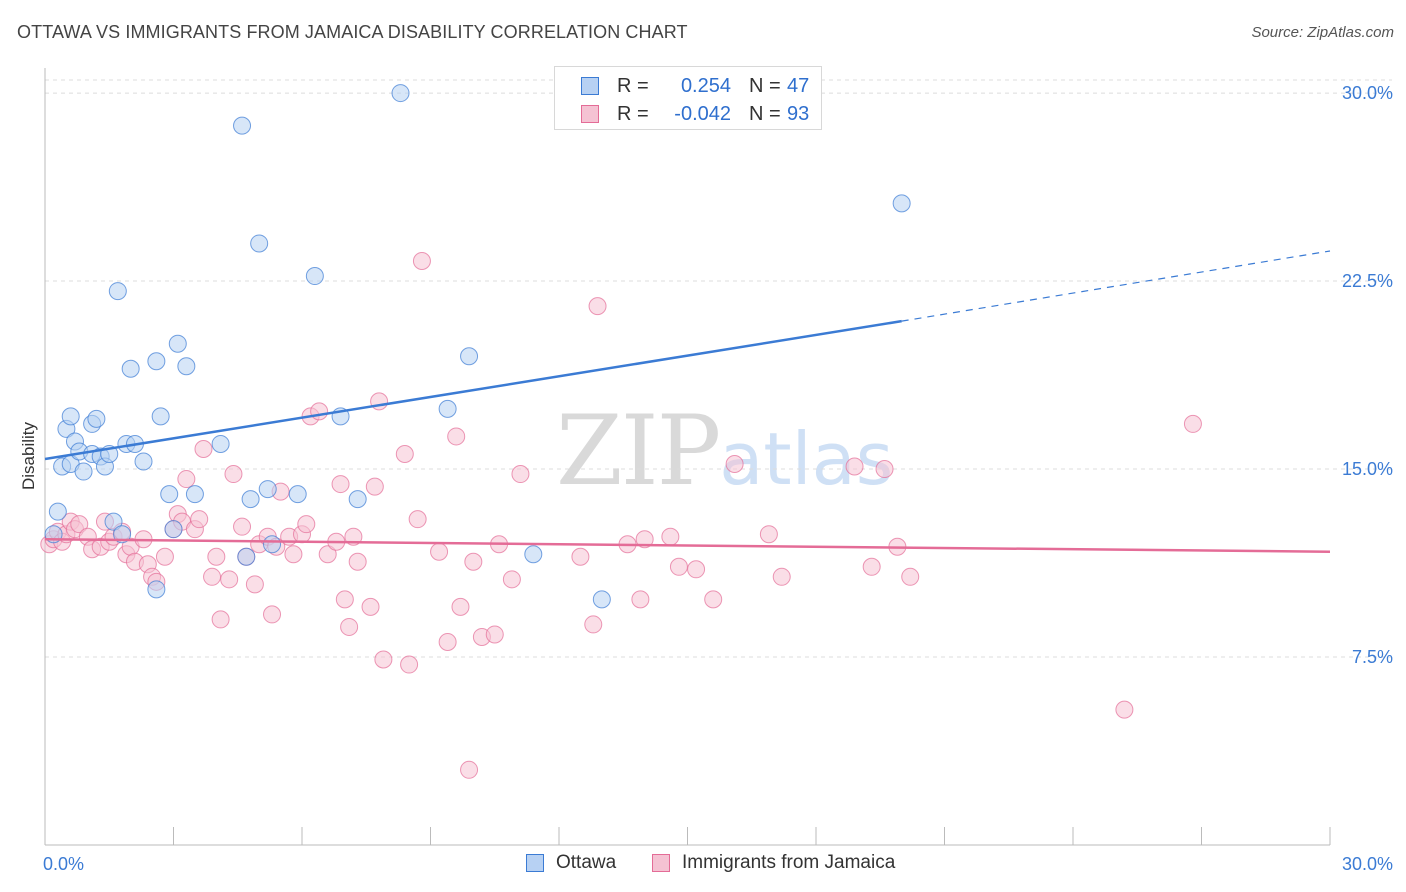 The width and height of the screenshot is (1406, 892). I want to click on series-legend: Ottawa Immigrants from Jamaica, so click(703, 864).